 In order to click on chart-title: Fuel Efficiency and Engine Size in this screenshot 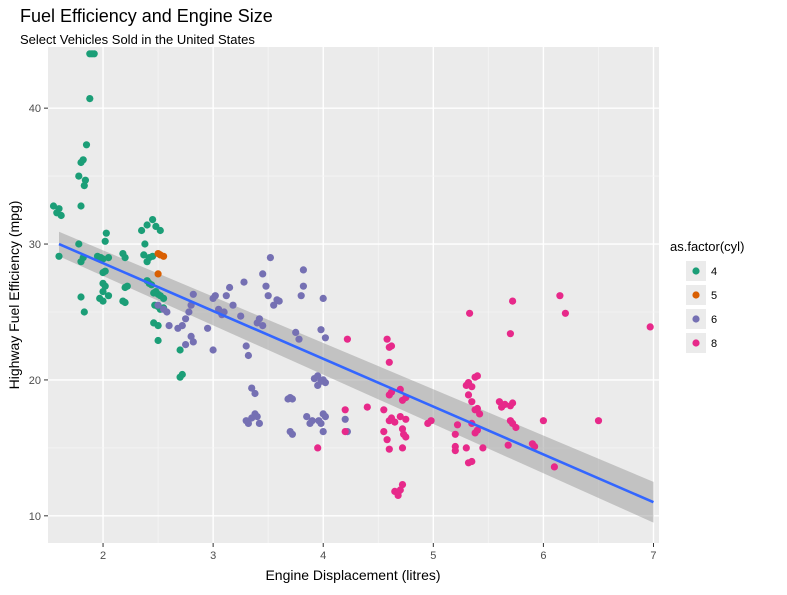, I will do `click(146, 16)`.